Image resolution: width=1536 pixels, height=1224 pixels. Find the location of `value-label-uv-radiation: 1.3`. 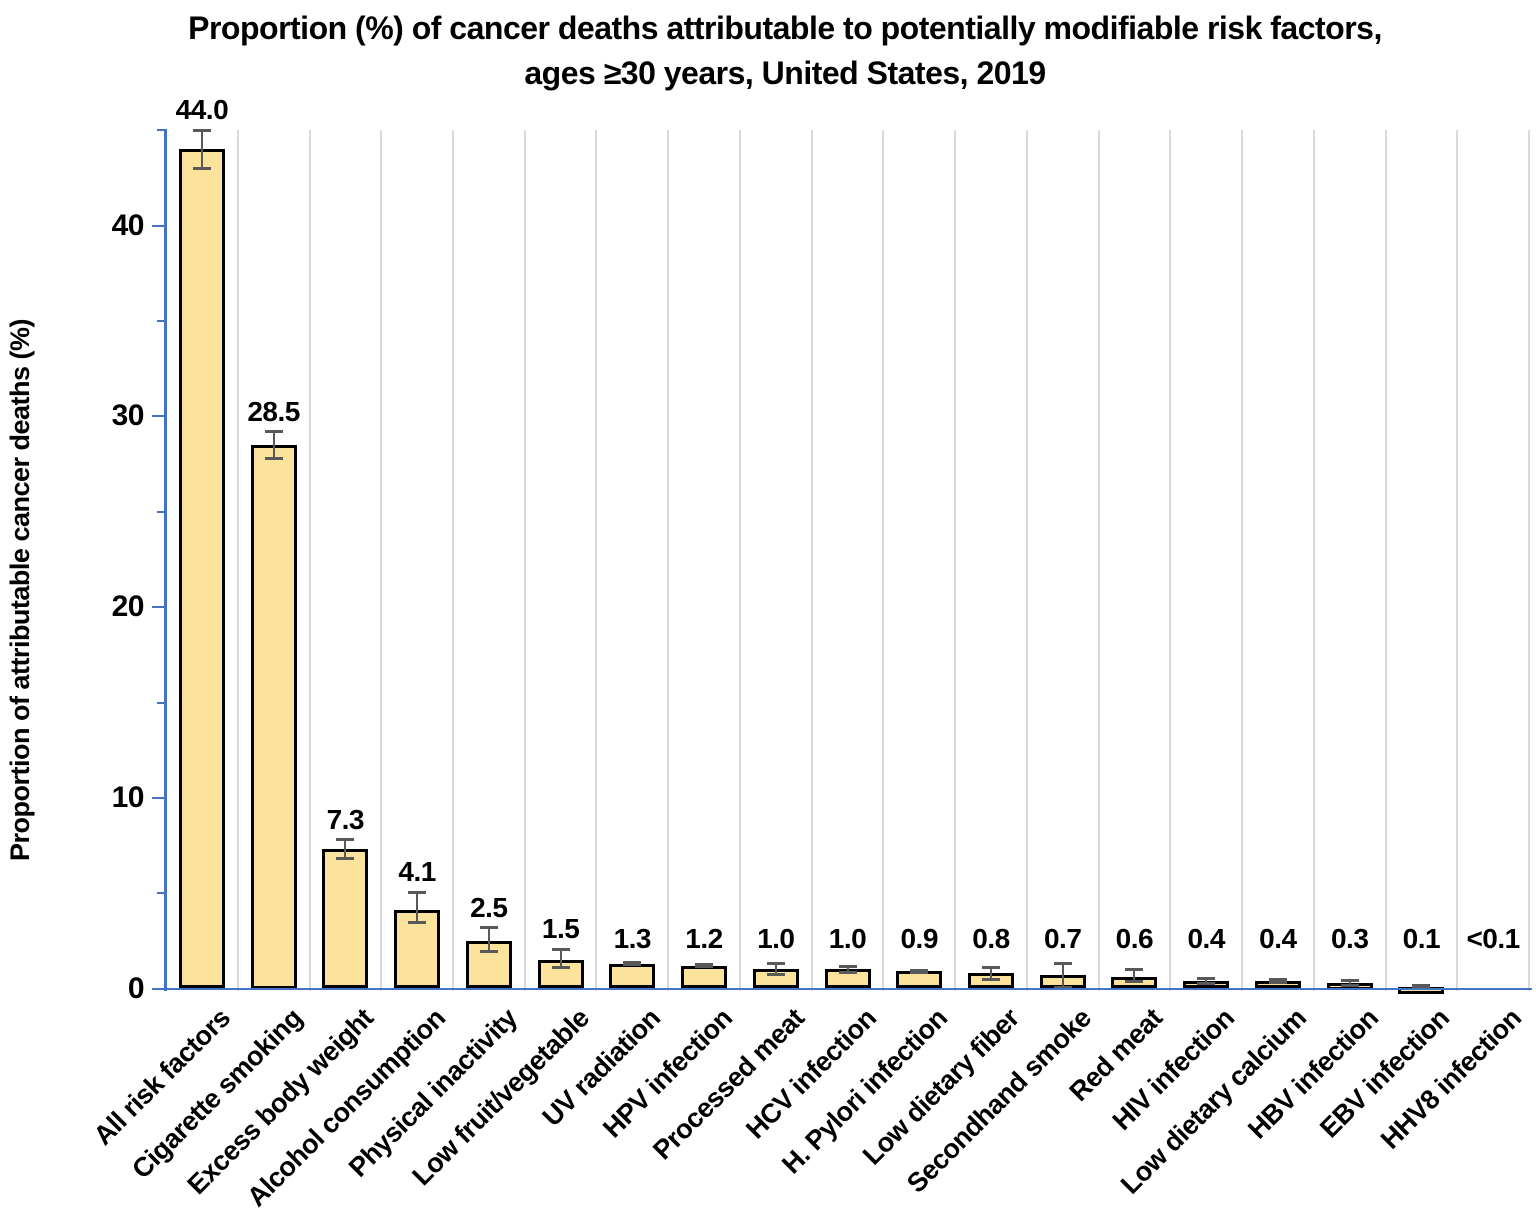

value-label-uv-radiation: 1.3 is located at coordinates (632, 938).